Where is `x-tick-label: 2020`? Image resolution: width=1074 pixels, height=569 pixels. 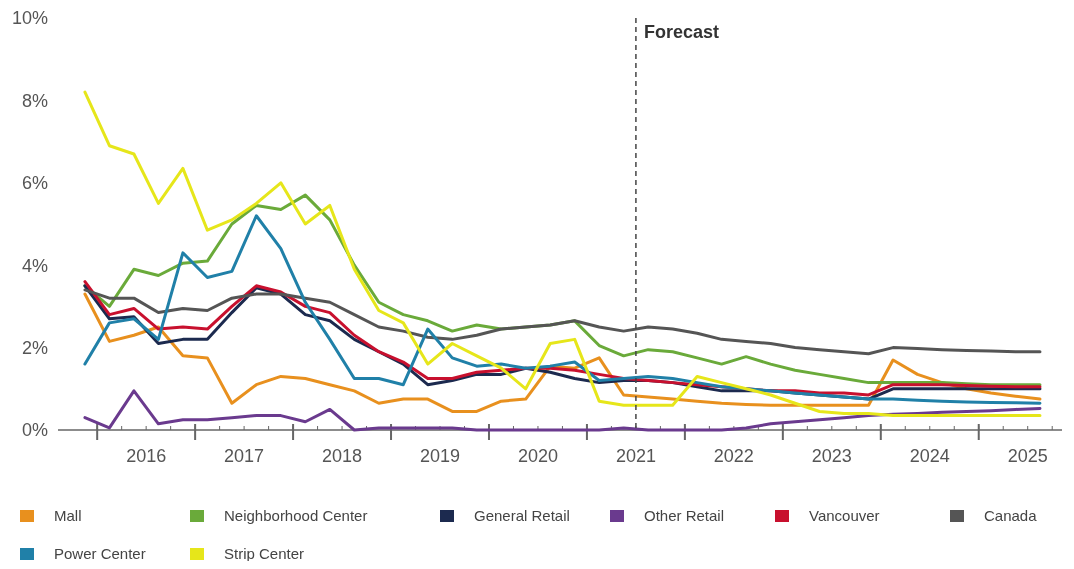 x-tick-label: 2020 is located at coordinates (537, 456).